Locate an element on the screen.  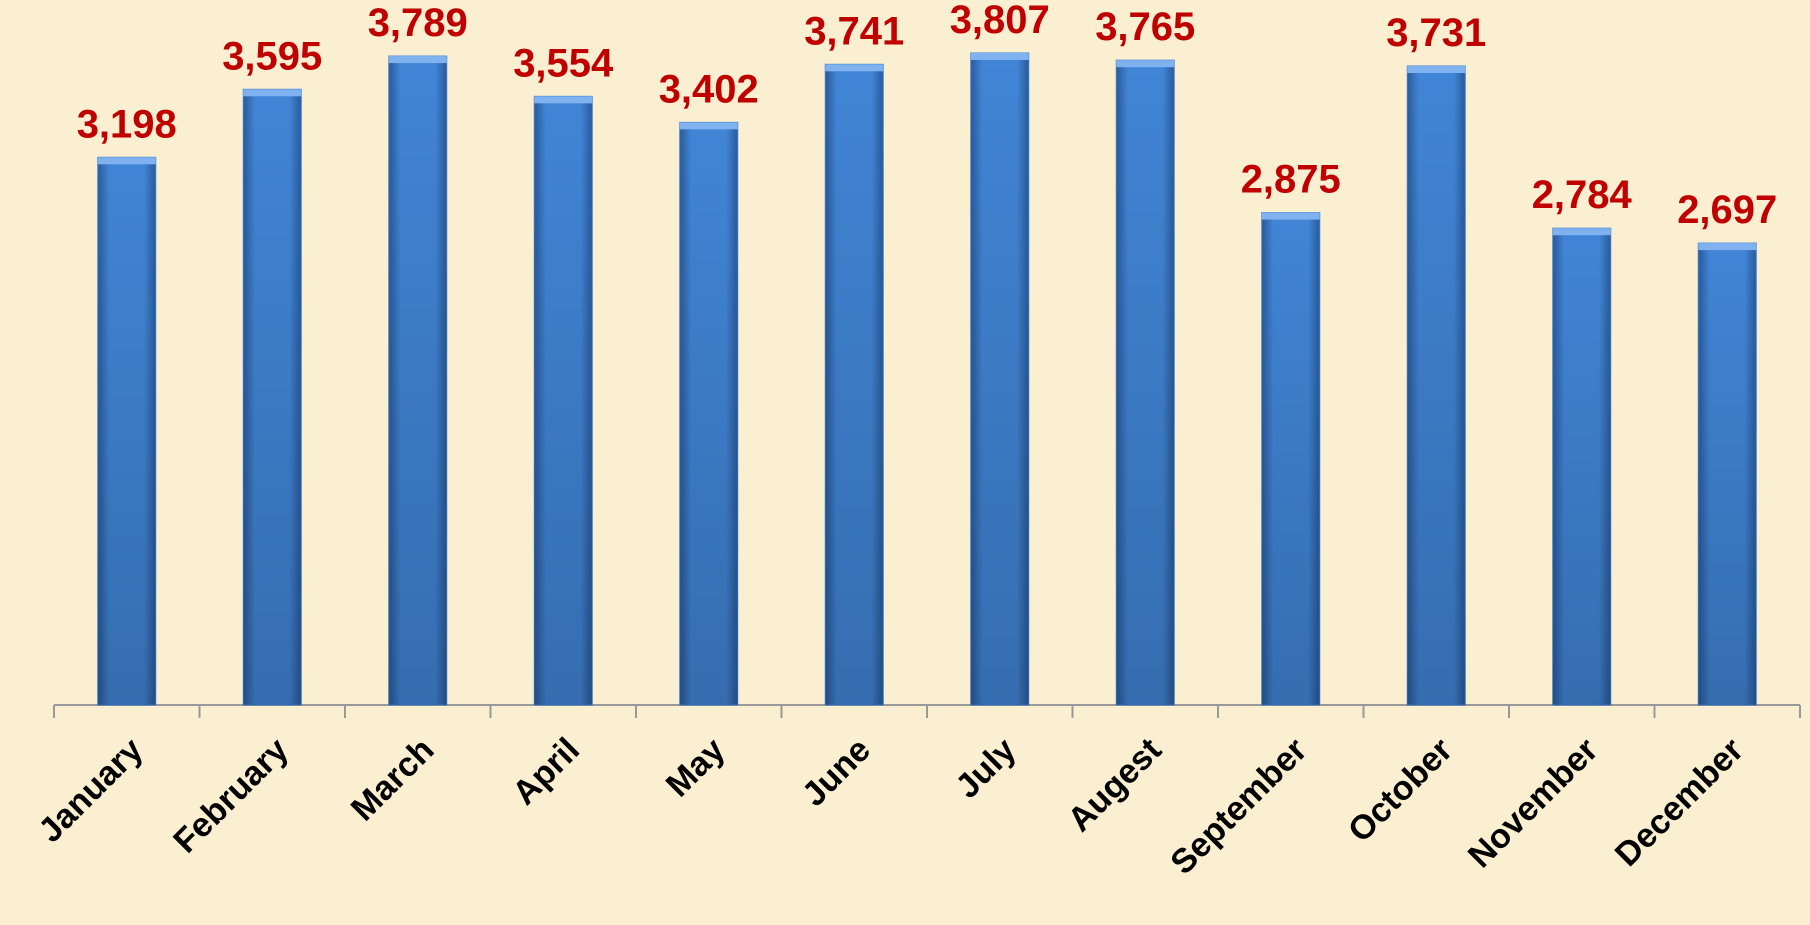
x-tick-label: June is located at coordinates (836, 772).